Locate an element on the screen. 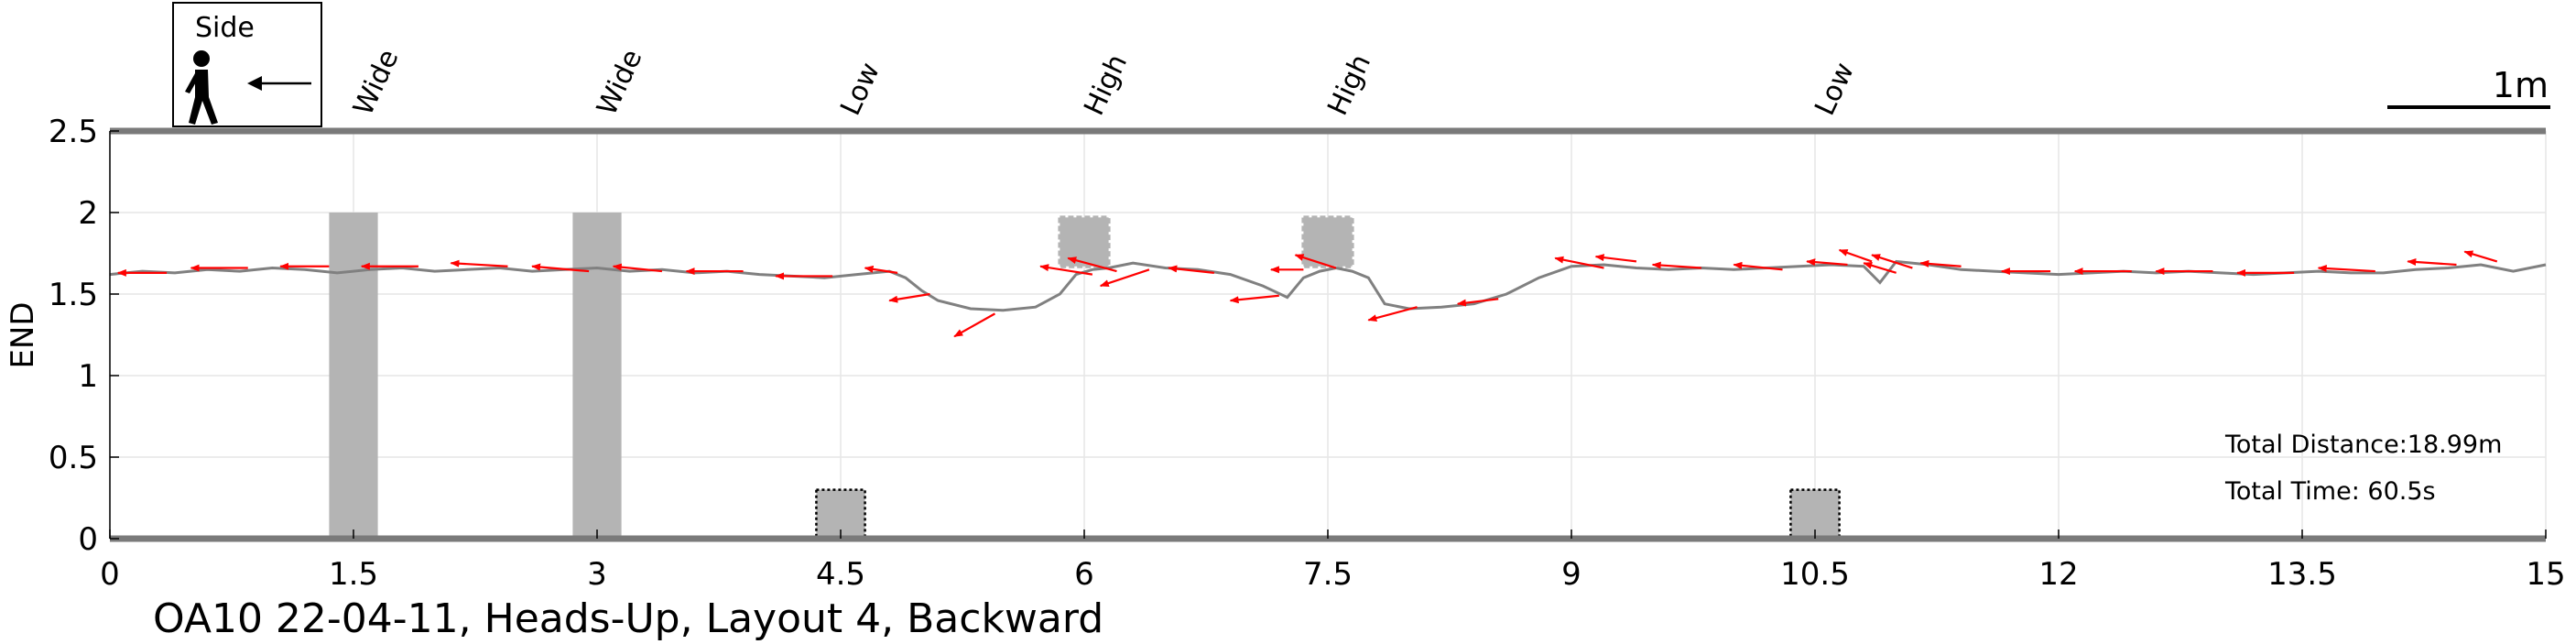 This screenshot has width=2576, height=644. y-axis-label: END is located at coordinates (23, 335).